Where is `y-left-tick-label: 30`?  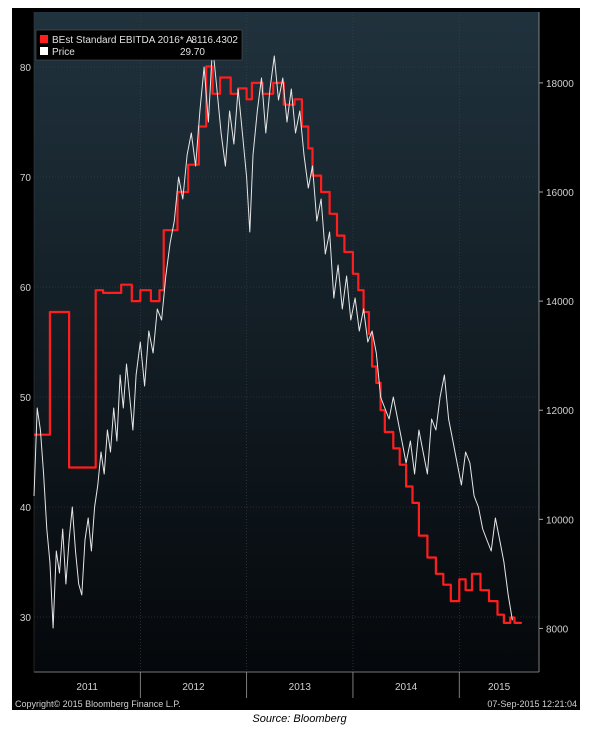 y-left-tick-label: 30 is located at coordinates (26, 618).